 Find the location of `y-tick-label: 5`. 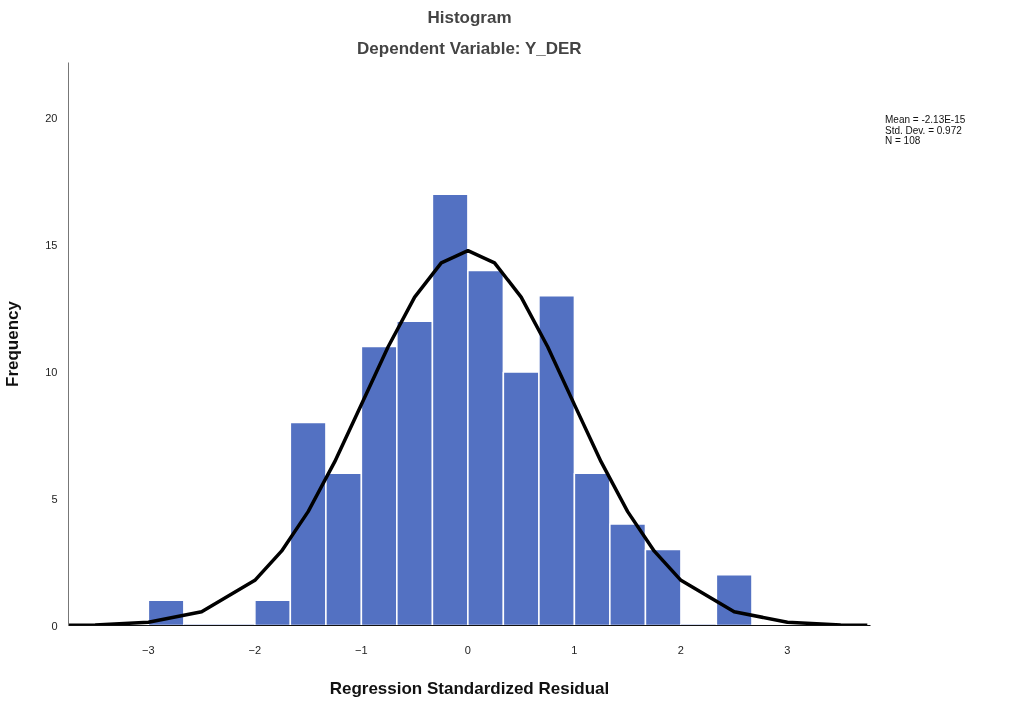

y-tick-label: 5 is located at coordinates (54, 498).